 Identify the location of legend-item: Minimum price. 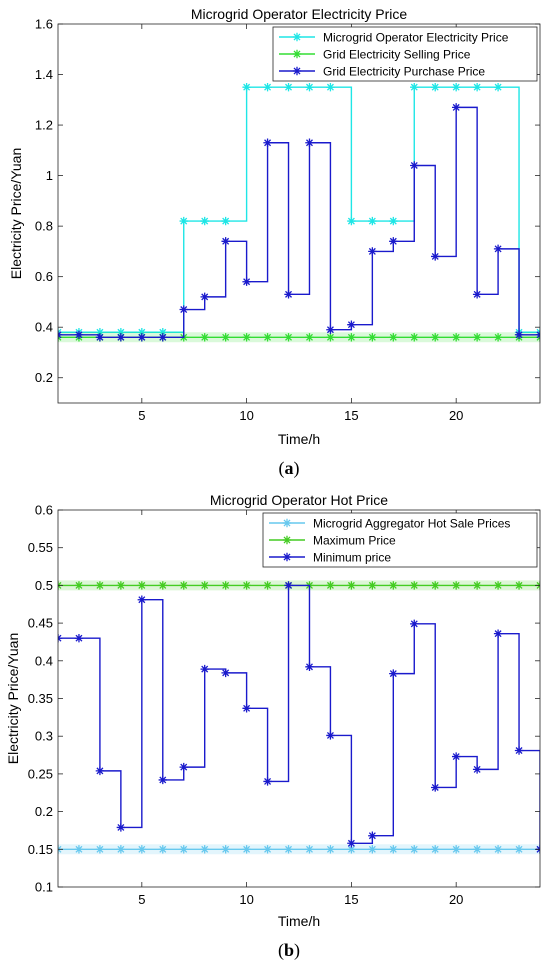
(330, 558).